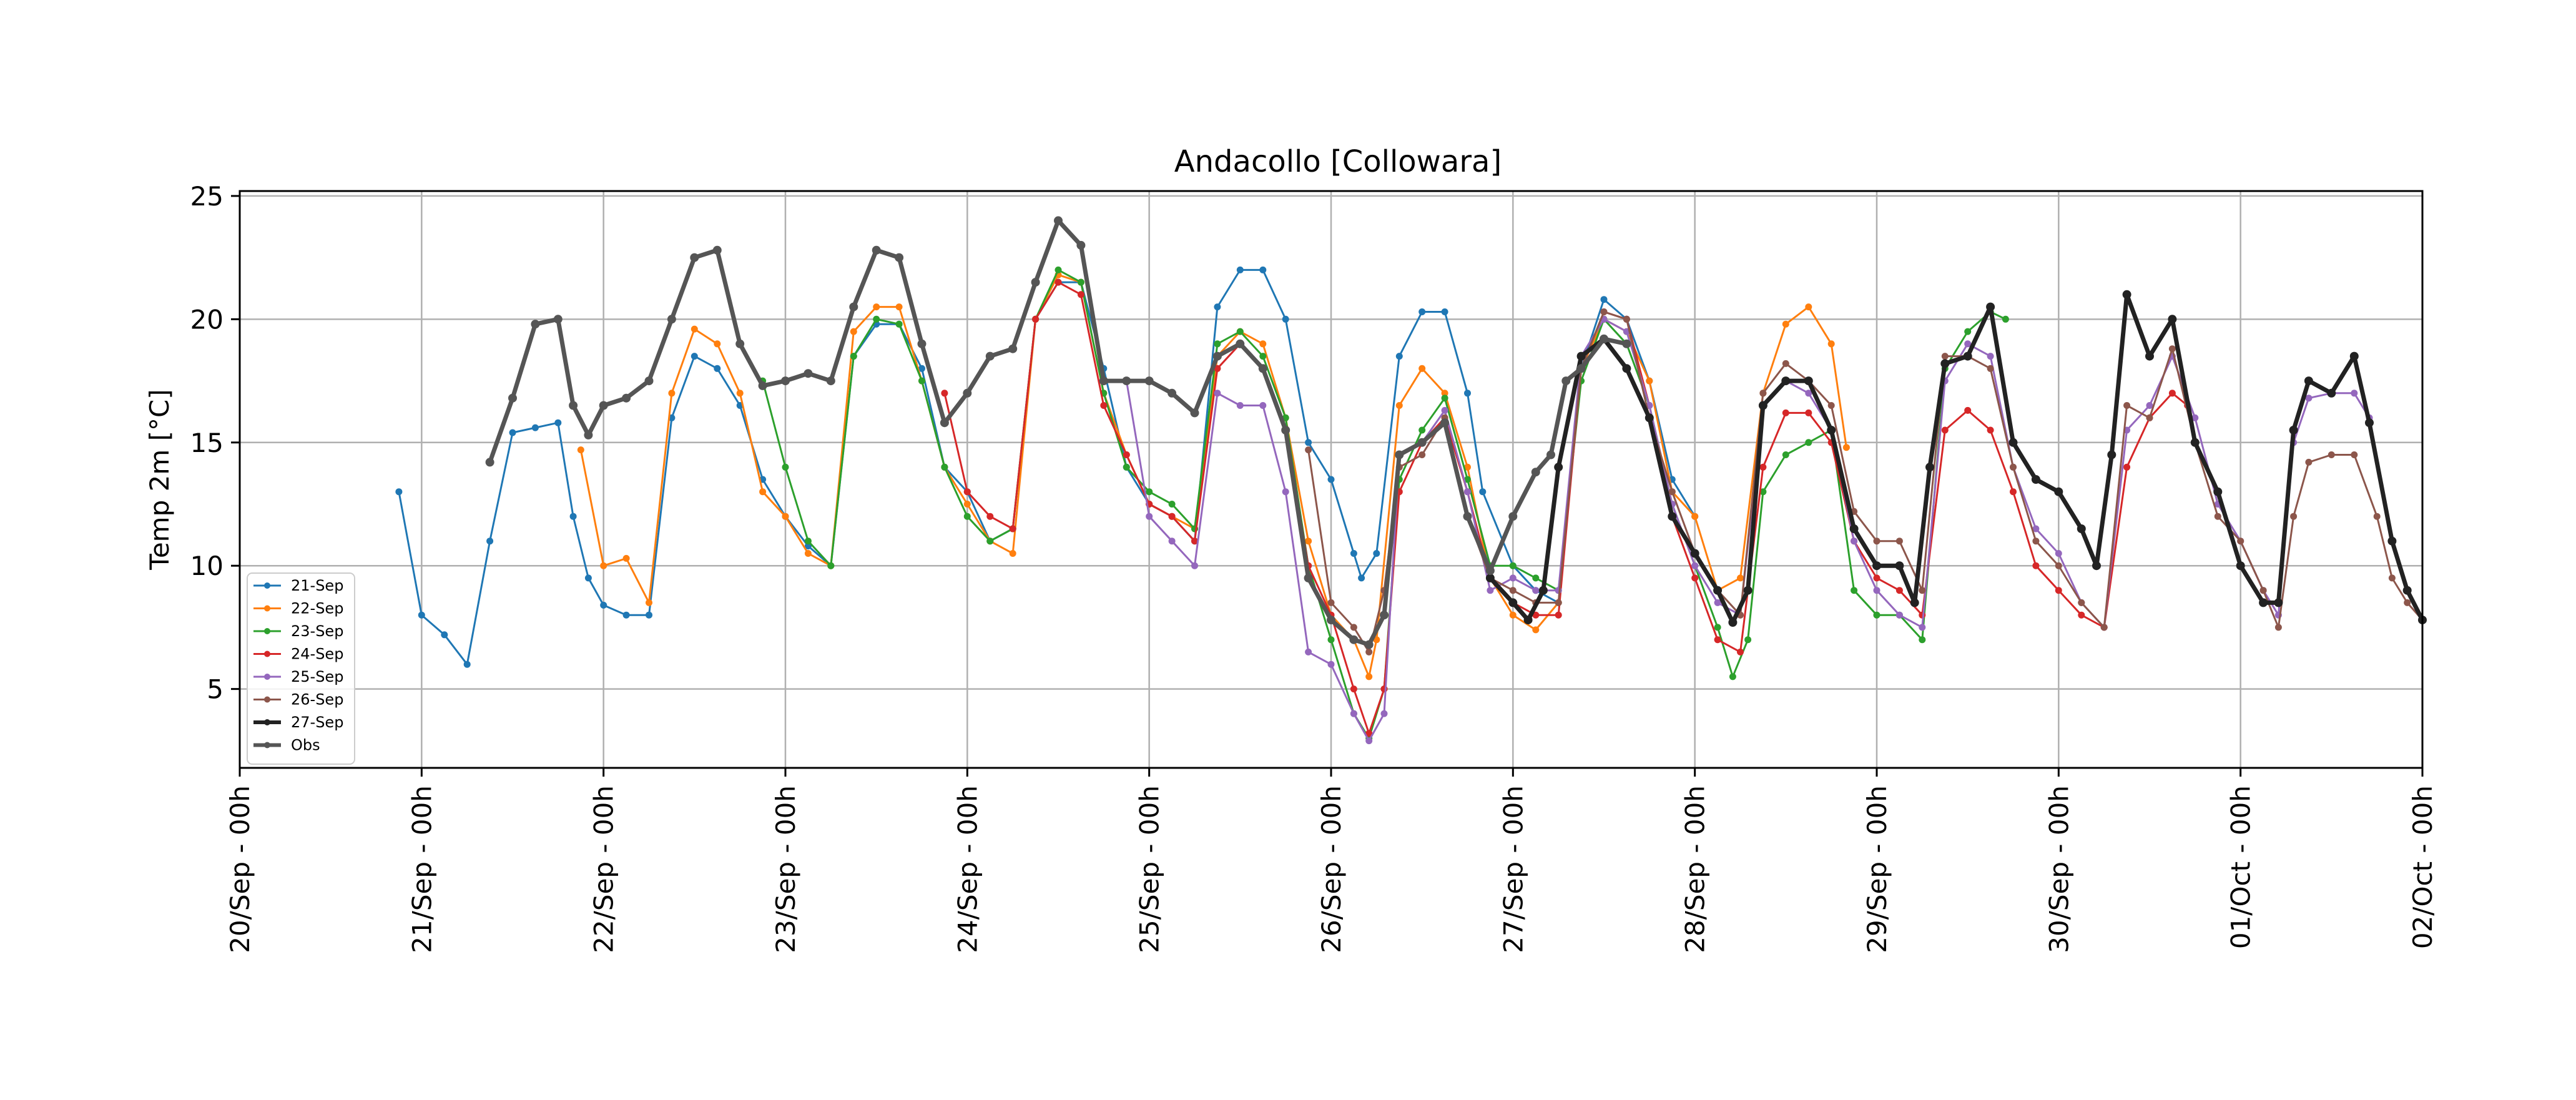 Image resolution: width=2576 pixels, height=1100 pixels. What do you see at coordinates (2241, 867) in the screenshot?
I see `x-tick-label: 01/Oct - 00h` at bounding box center [2241, 867].